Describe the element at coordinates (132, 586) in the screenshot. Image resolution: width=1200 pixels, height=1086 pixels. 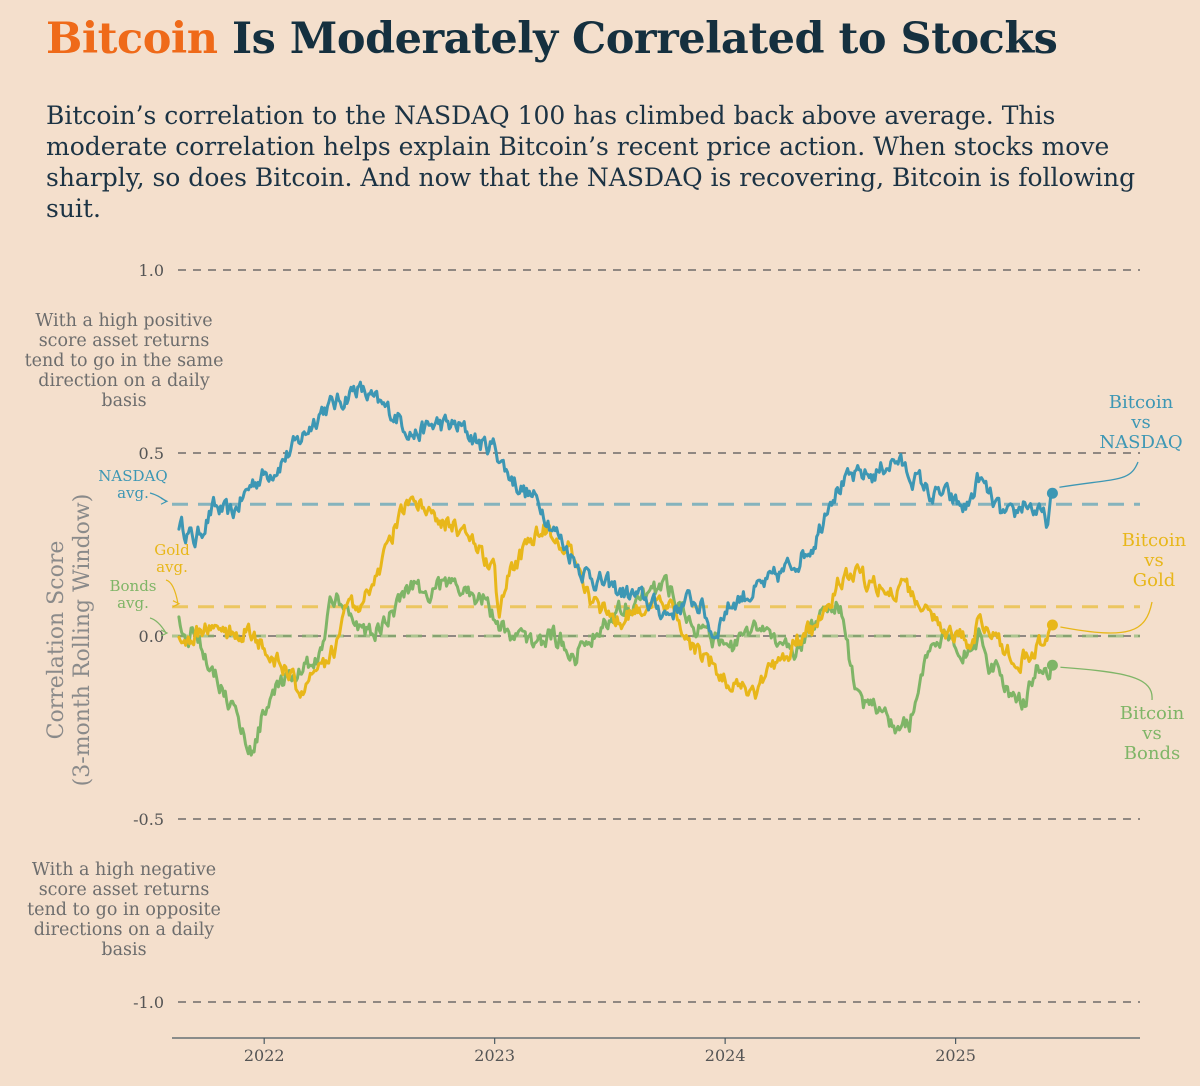
I see `average-label: Bonds` at that location.